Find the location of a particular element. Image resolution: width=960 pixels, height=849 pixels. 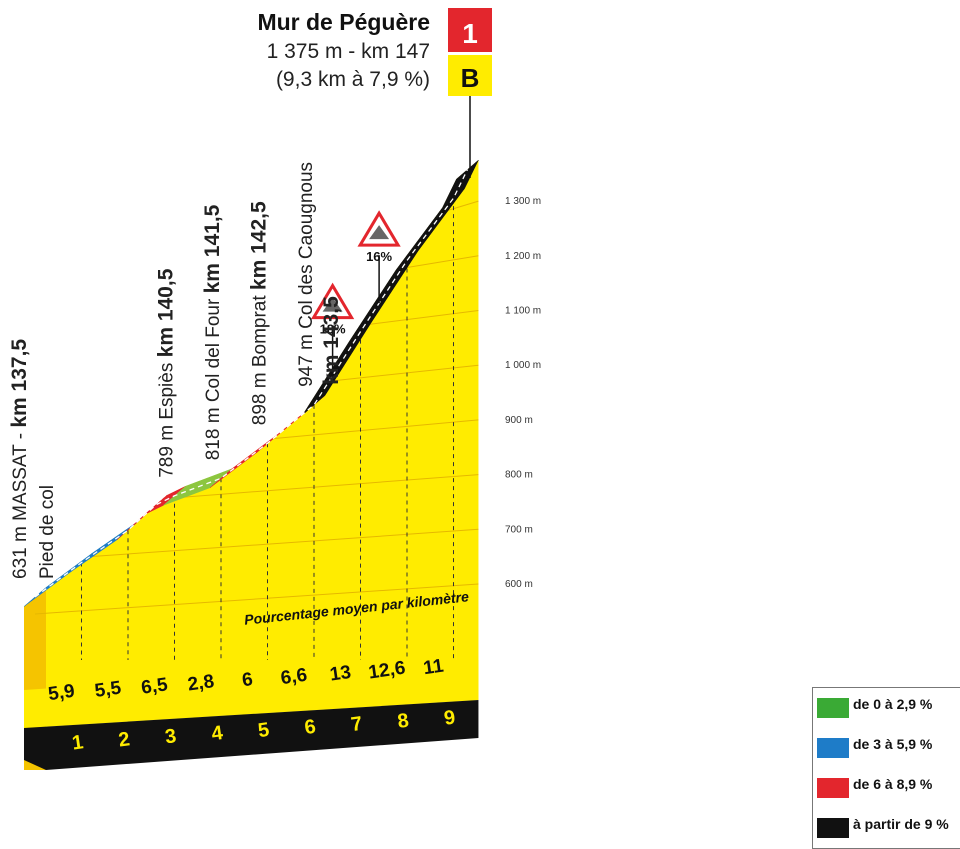

legend-item-green: de 0 à 2,9 % is located at coordinates (886, 708).